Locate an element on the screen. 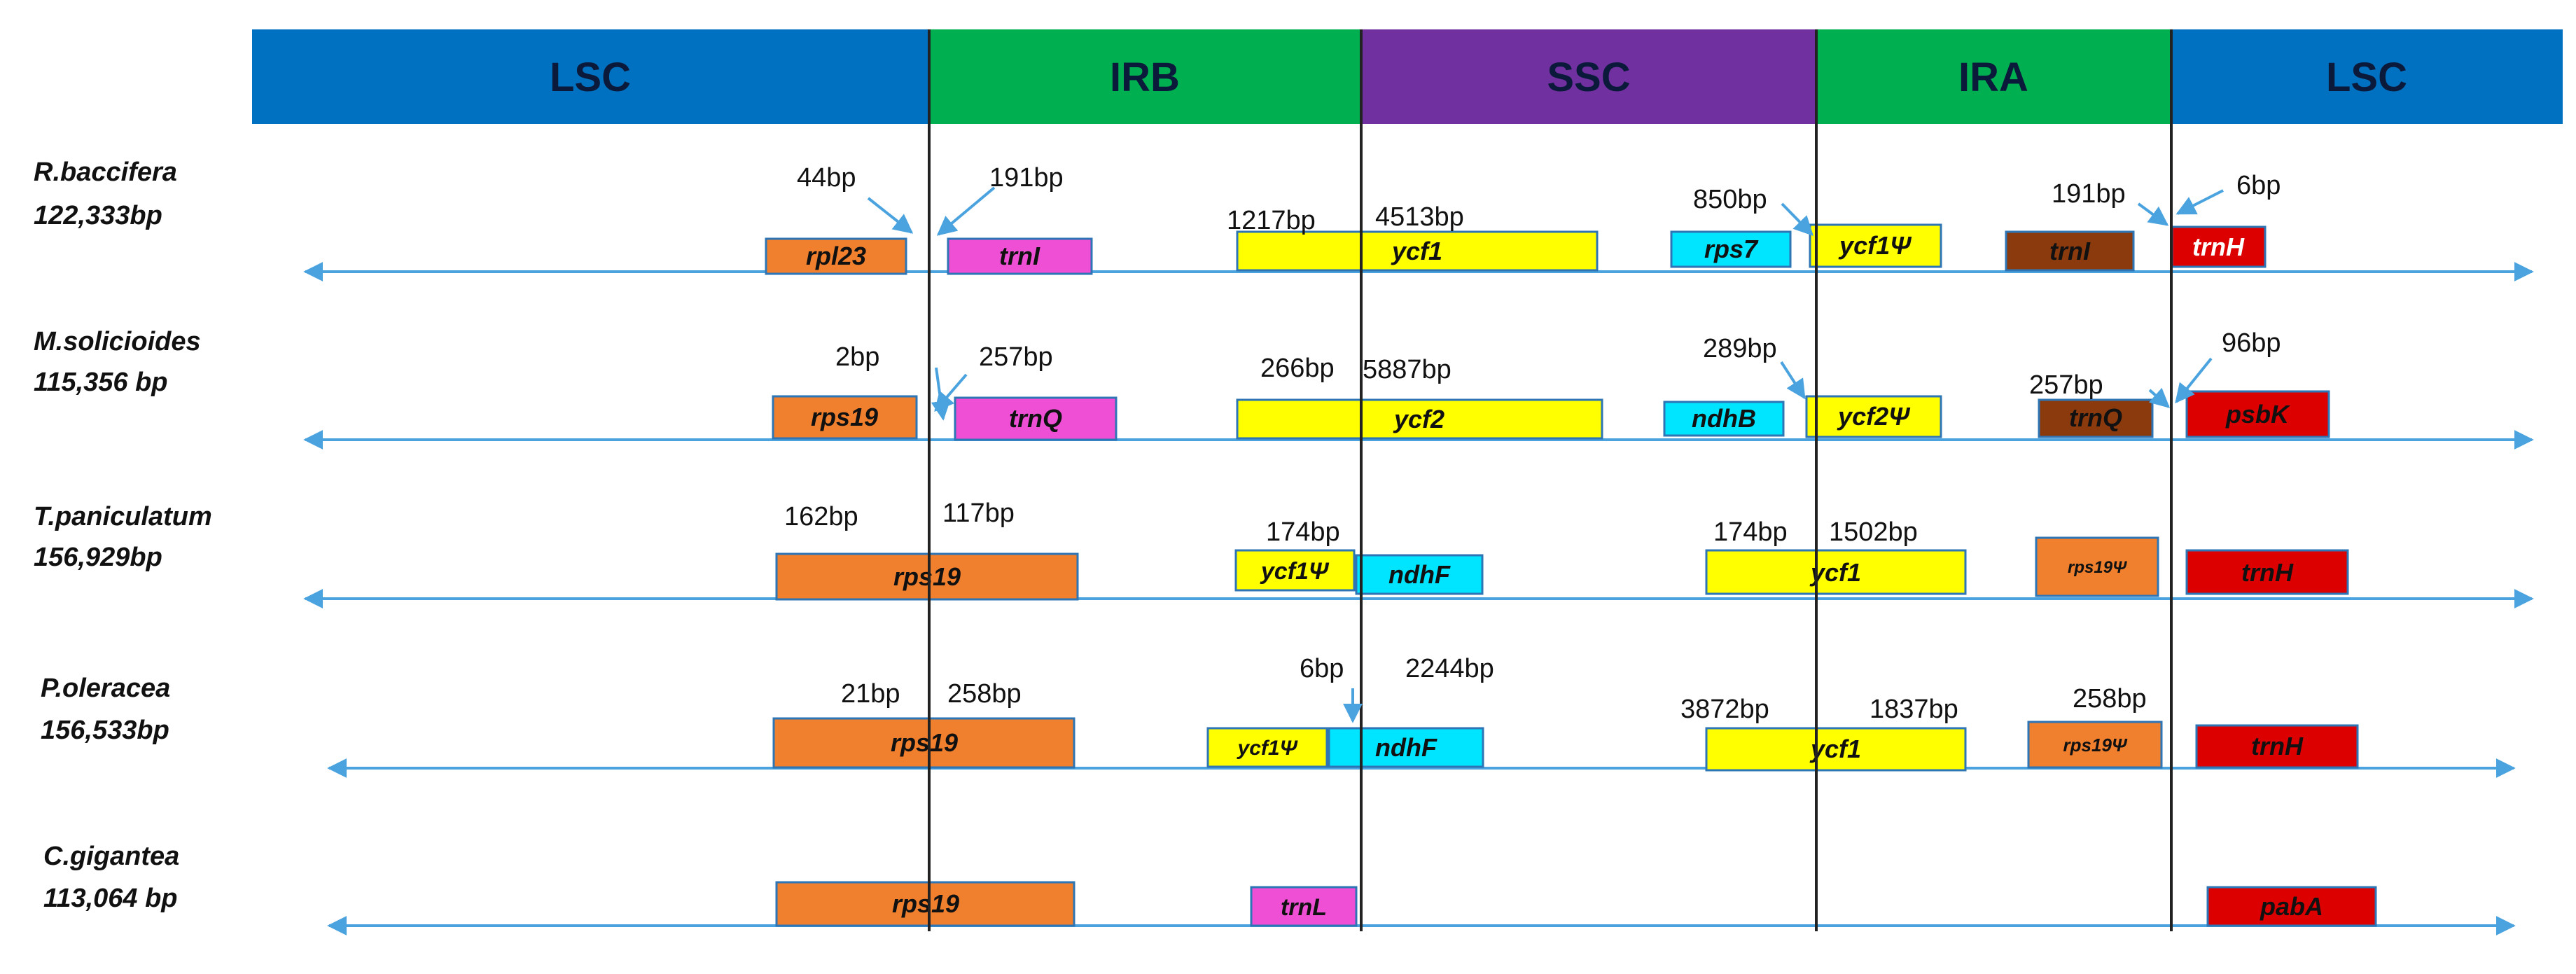  species-size: 156,533bp is located at coordinates (105, 730).